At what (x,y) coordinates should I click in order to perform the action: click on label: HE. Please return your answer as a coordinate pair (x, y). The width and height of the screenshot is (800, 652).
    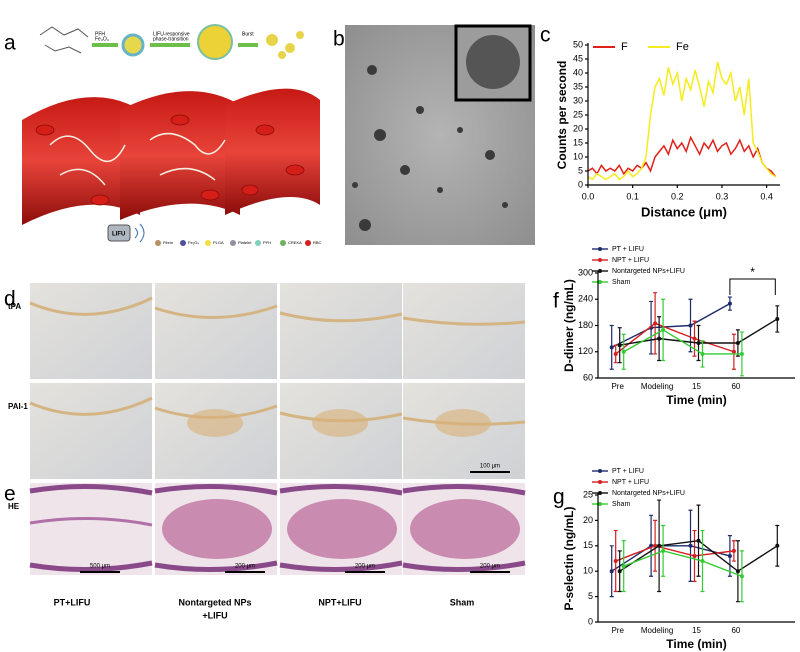
    Looking at the image, I should click on (14, 506).